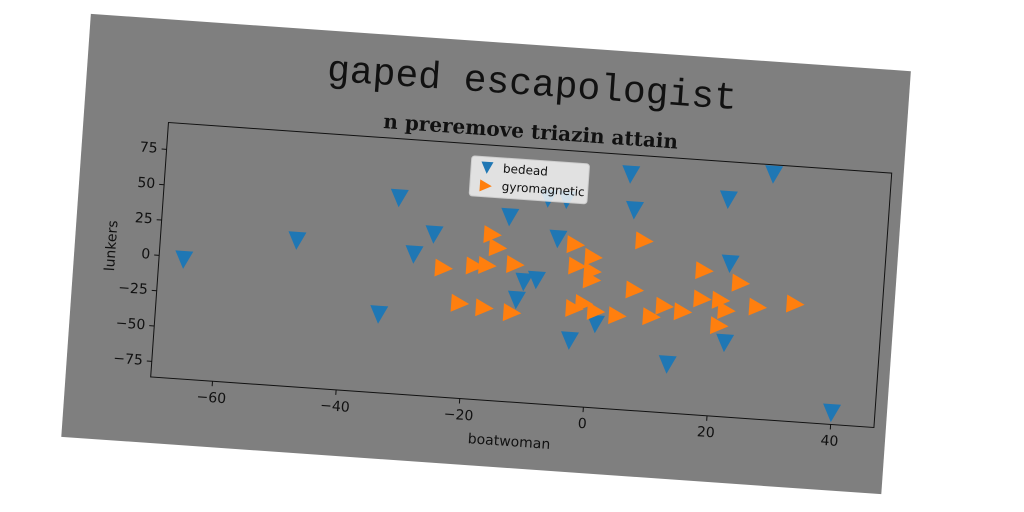 The image size is (1024, 512). What do you see at coordinates (458, 415) in the screenshot?
I see `x-tick-label: −20` at bounding box center [458, 415].